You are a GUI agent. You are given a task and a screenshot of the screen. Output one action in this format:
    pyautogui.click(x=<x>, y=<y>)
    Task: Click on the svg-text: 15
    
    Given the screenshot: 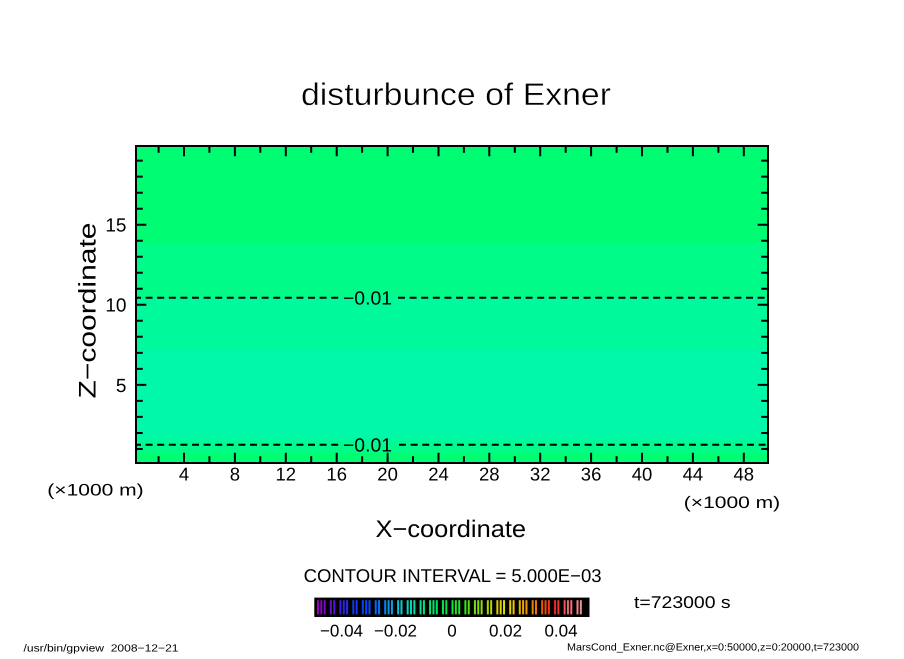 What is the action you would take?
    pyautogui.click(x=115, y=226)
    